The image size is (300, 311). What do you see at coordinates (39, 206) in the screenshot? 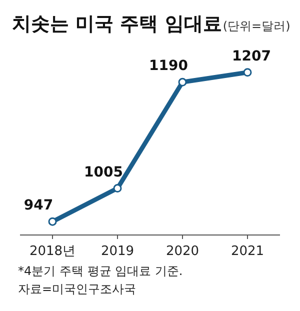
I see `data-label: 947` at bounding box center [39, 206].